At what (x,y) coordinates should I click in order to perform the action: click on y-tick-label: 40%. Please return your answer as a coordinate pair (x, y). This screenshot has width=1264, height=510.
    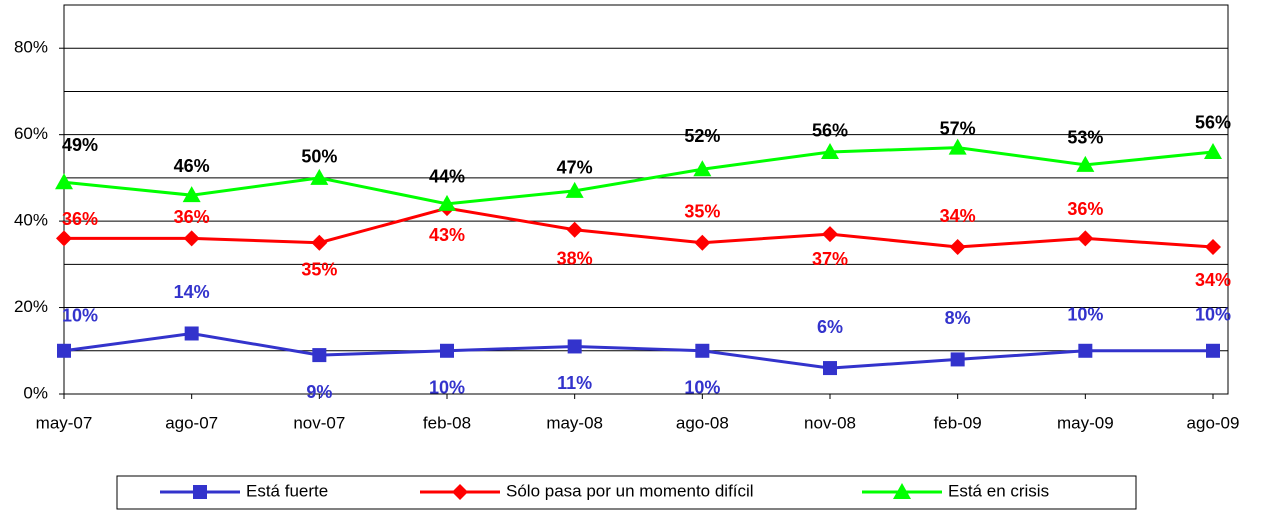
    Looking at the image, I should click on (31, 220).